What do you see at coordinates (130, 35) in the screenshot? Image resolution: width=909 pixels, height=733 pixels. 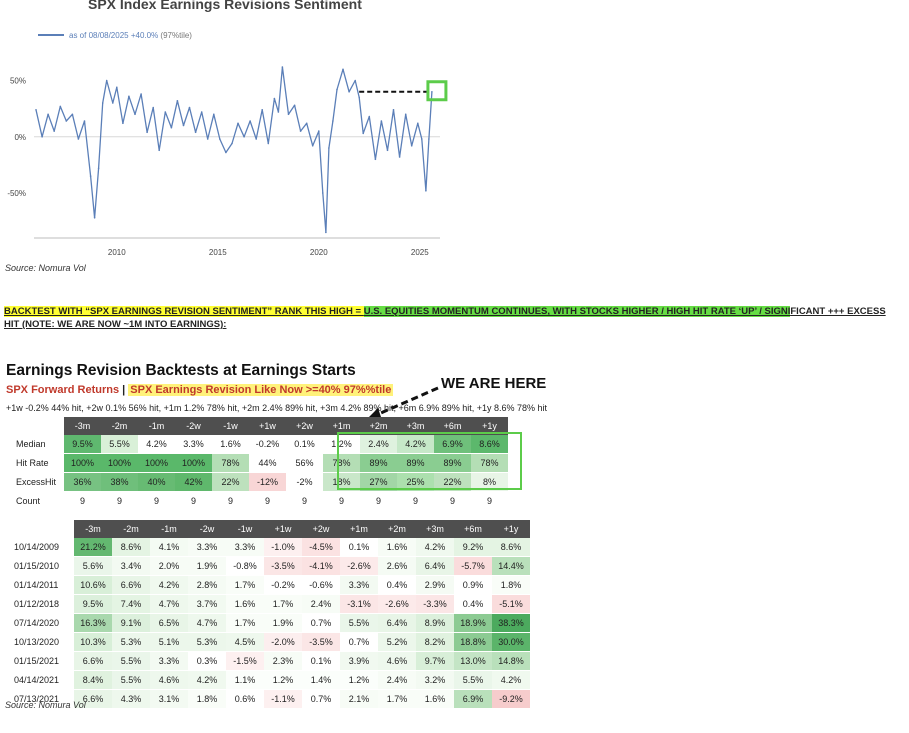 I see `legend-label: as of 08/08/2025 +40.0% (97%tile)` at bounding box center [130, 35].